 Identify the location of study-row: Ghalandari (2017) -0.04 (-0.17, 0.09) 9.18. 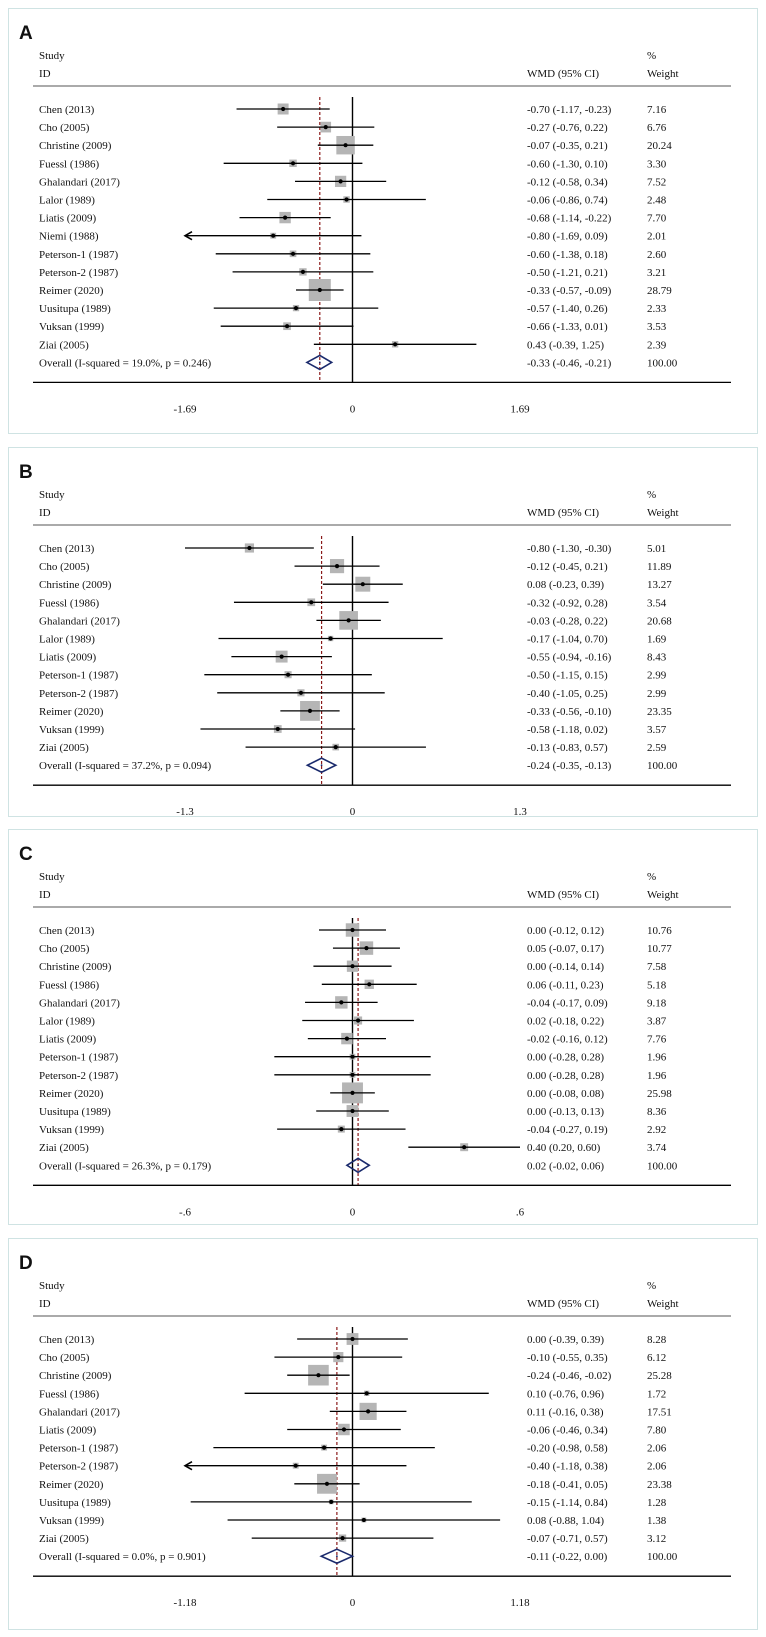
(353, 1002).